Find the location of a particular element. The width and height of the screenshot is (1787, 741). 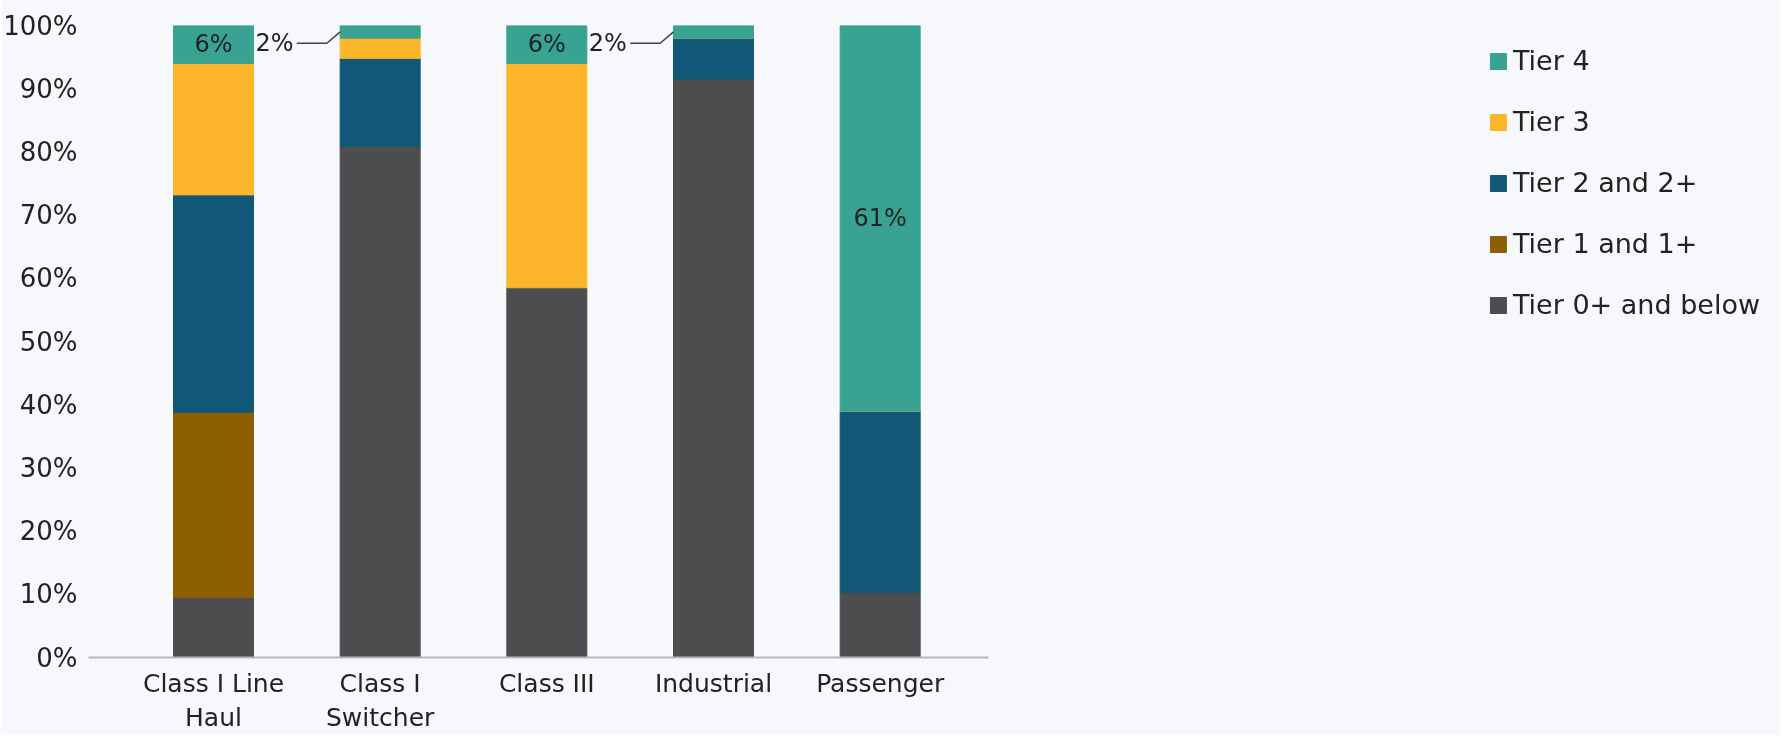

y-tick-label: 20% is located at coordinates (48, 531).